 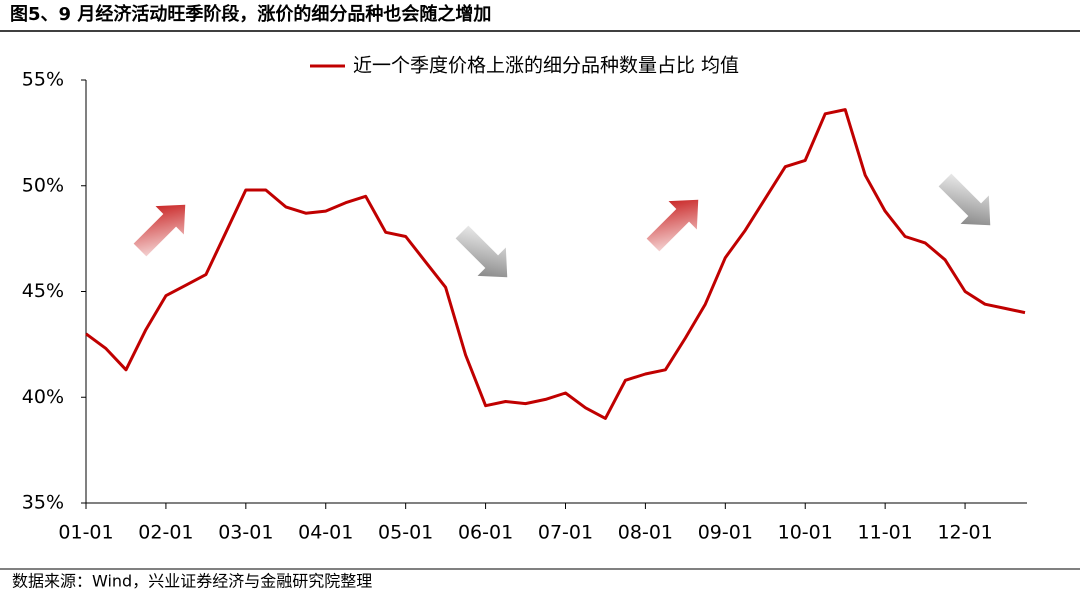 What do you see at coordinates (964, 533) in the screenshot?
I see `x-tick-label: 12-01` at bounding box center [964, 533].